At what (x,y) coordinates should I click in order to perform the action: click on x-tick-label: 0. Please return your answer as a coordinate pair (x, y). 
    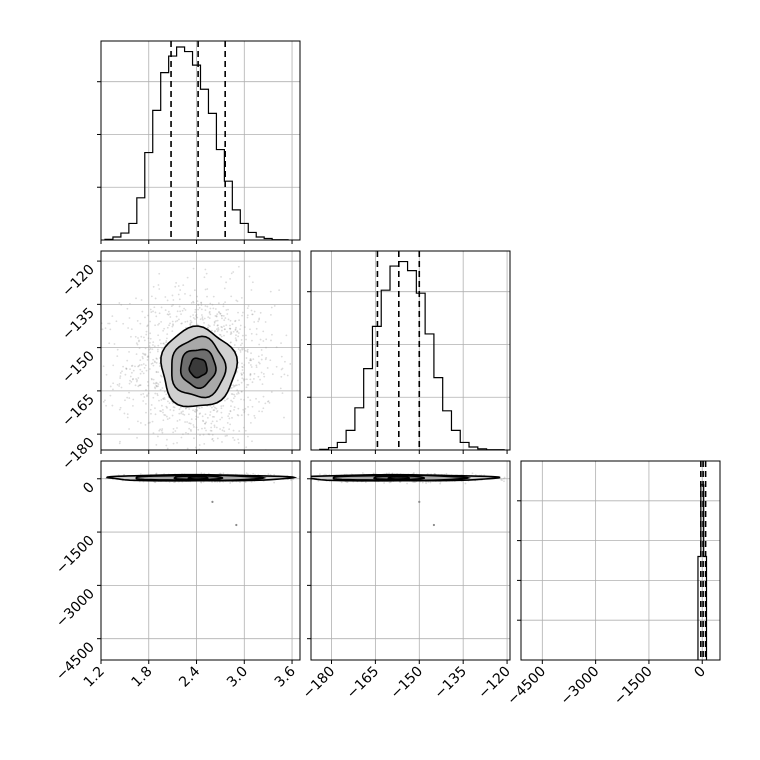
    Looking at the image, I should click on (700, 673).